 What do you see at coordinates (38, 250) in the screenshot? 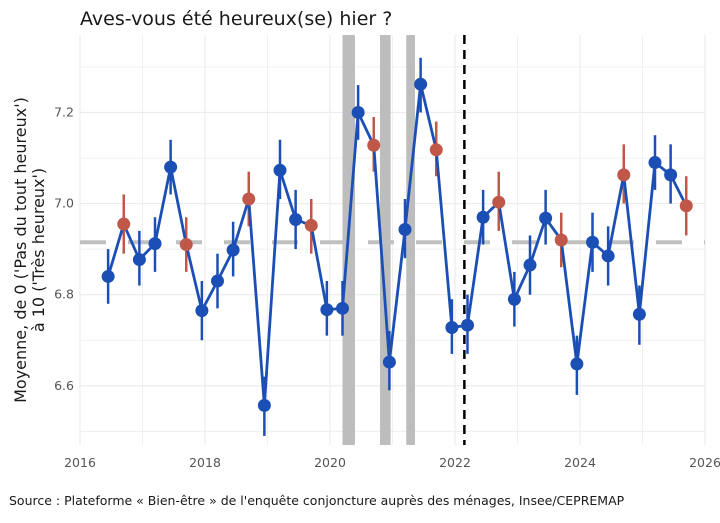
I see `y-axis-label-line2: à 10 ('Très heureux')` at bounding box center [38, 250].